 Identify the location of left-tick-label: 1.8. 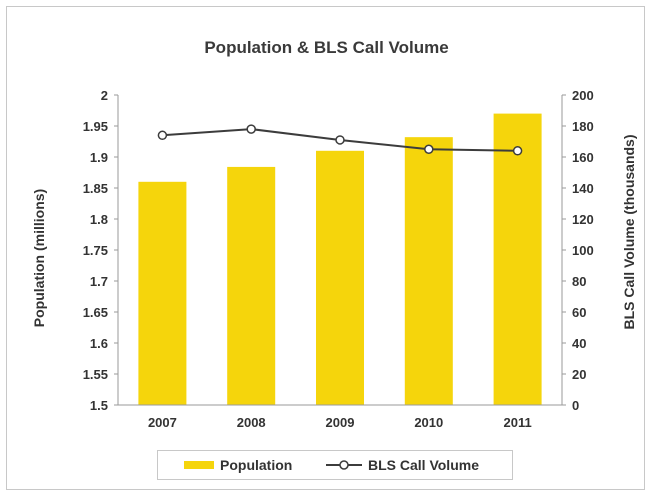
(99, 219).